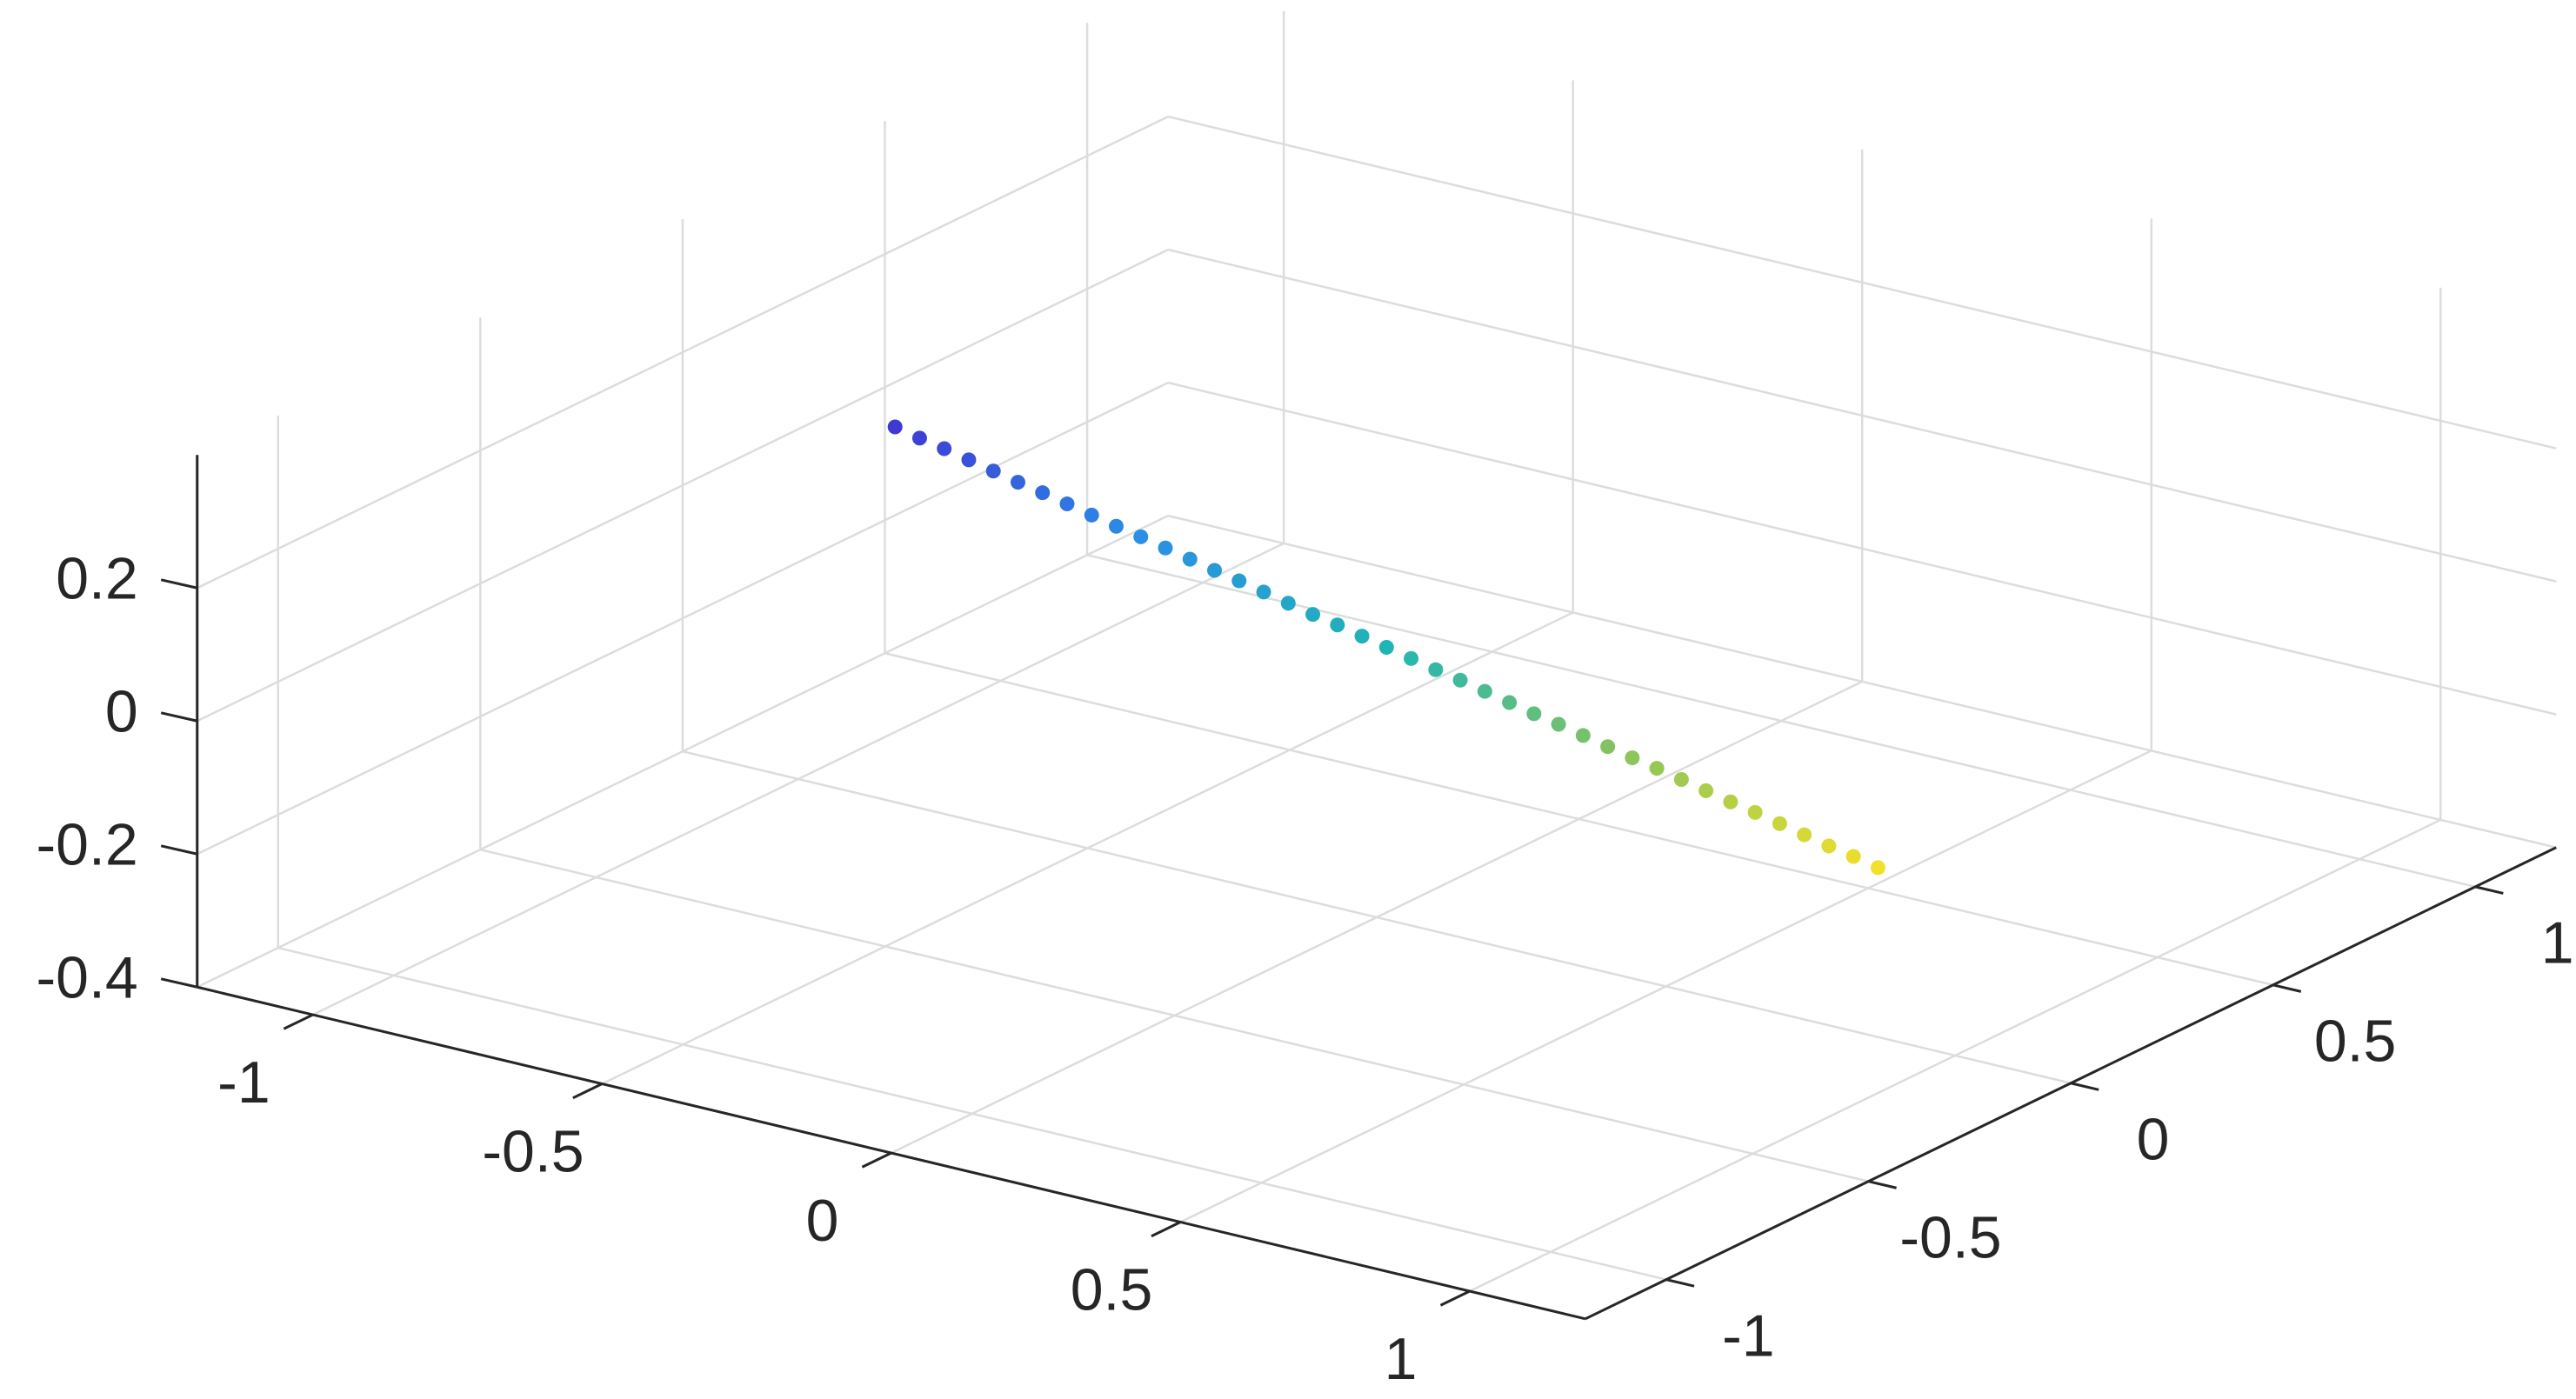 The width and height of the screenshot is (2576, 1399). I want to click on y-tick-label: 0.5, so click(2355, 1042).